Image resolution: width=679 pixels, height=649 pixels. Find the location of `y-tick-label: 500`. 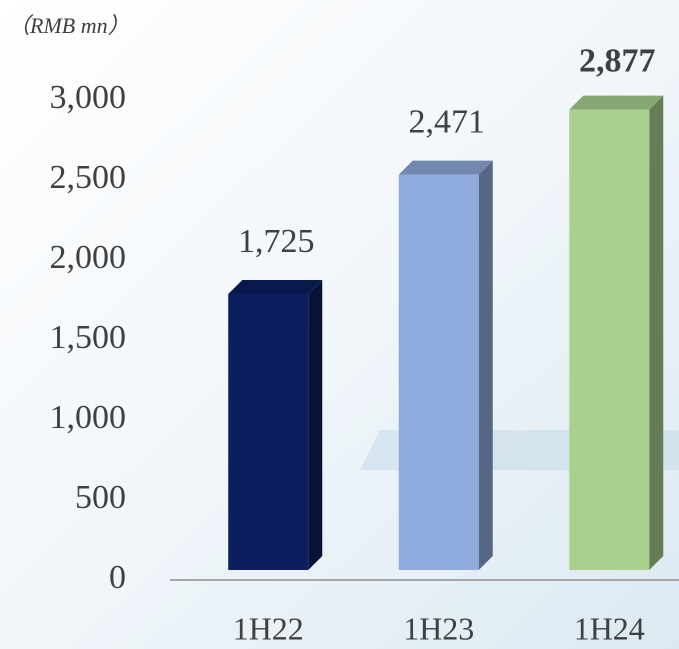

y-tick-label: 500 is located at coordinates (100, 497).